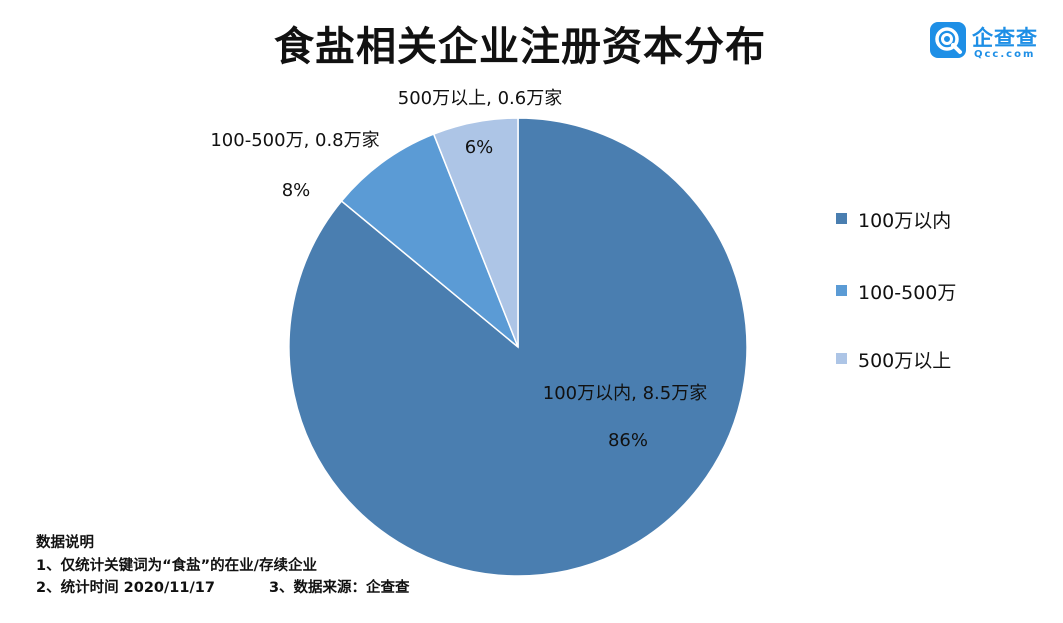  Describe the element at coordinates (294, 140) in the screenshot. I see `data-label-1m-5m: 100-500万, 0.8万家` at that location.